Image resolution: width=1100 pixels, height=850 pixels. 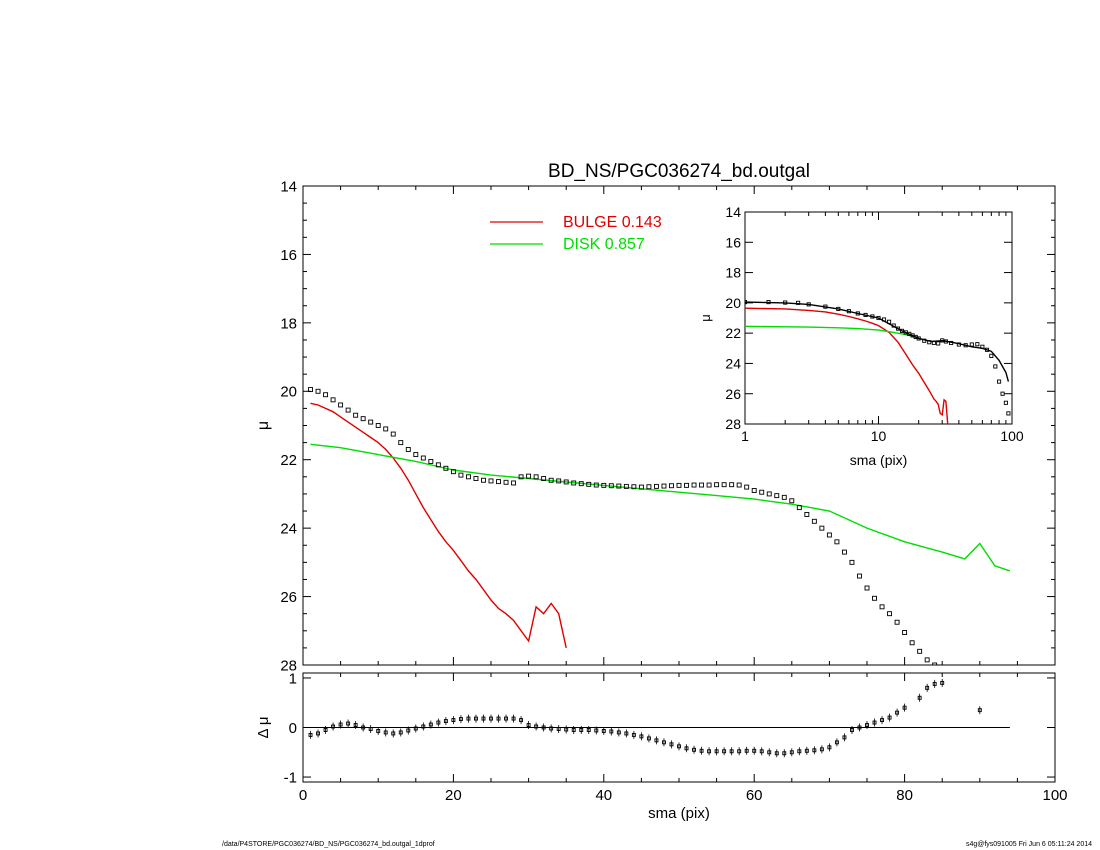 I want to click on main-ytick-label: 14, so click(x=288, y=186).